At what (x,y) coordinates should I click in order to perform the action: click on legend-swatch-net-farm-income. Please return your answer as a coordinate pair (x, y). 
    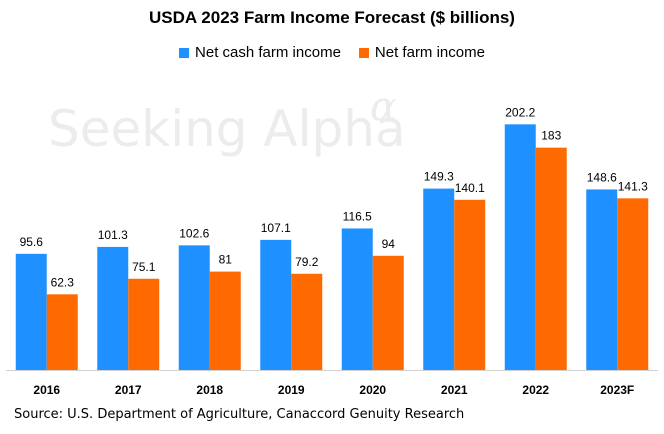
    Looking at the image, I should click on (363, 52).